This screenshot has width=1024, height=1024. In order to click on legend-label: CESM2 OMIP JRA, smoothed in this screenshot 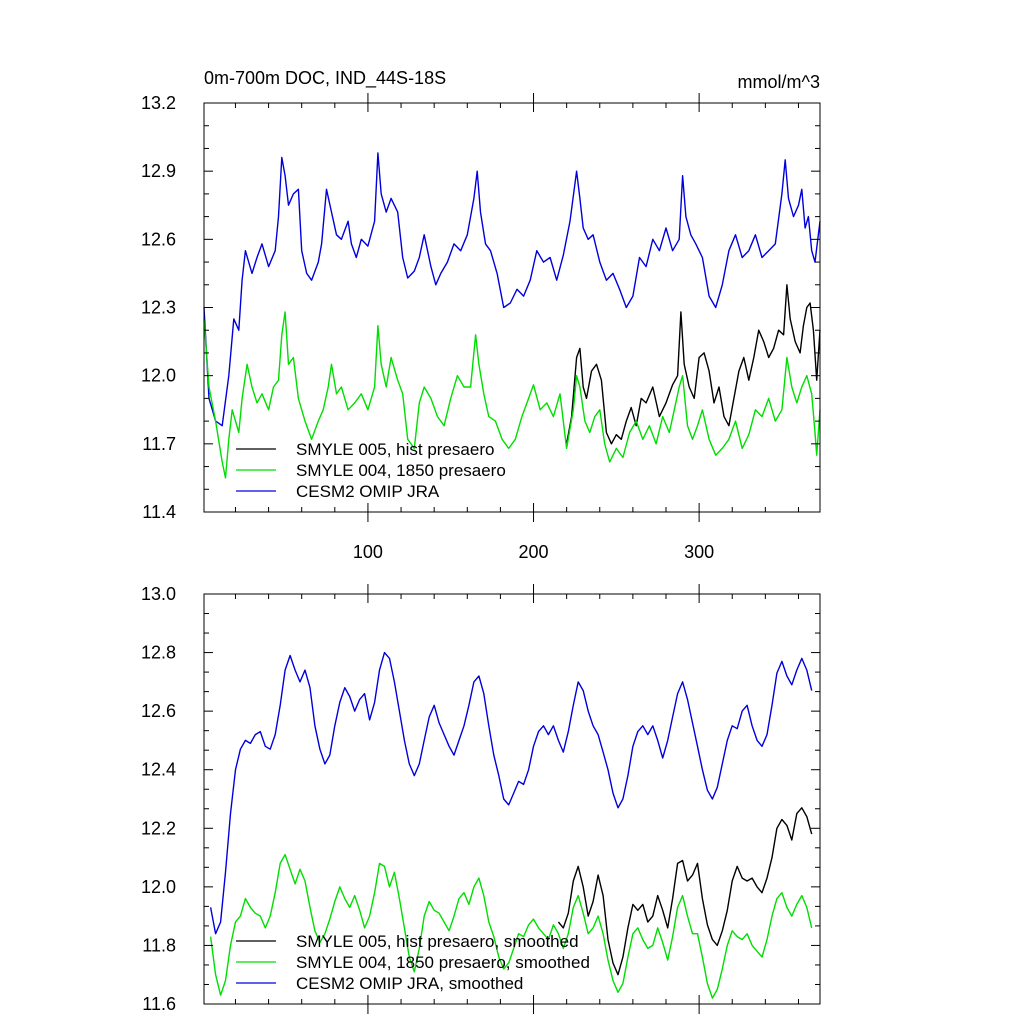, I will do `click(409, 983)`.